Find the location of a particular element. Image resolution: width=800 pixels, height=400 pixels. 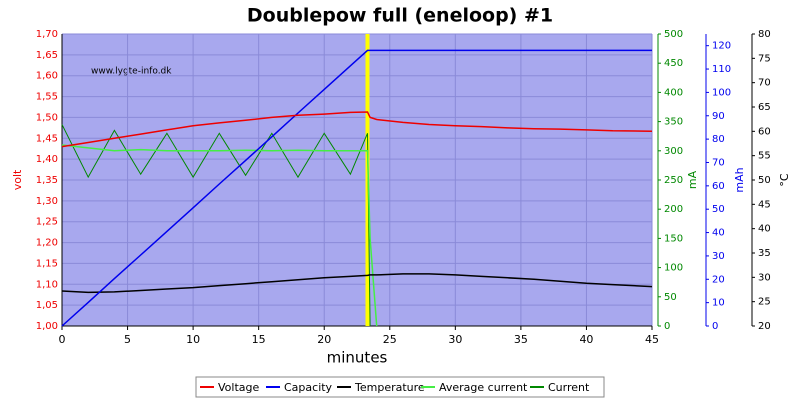

y4-tick-label: 80 is located at coordinates (764, 34).